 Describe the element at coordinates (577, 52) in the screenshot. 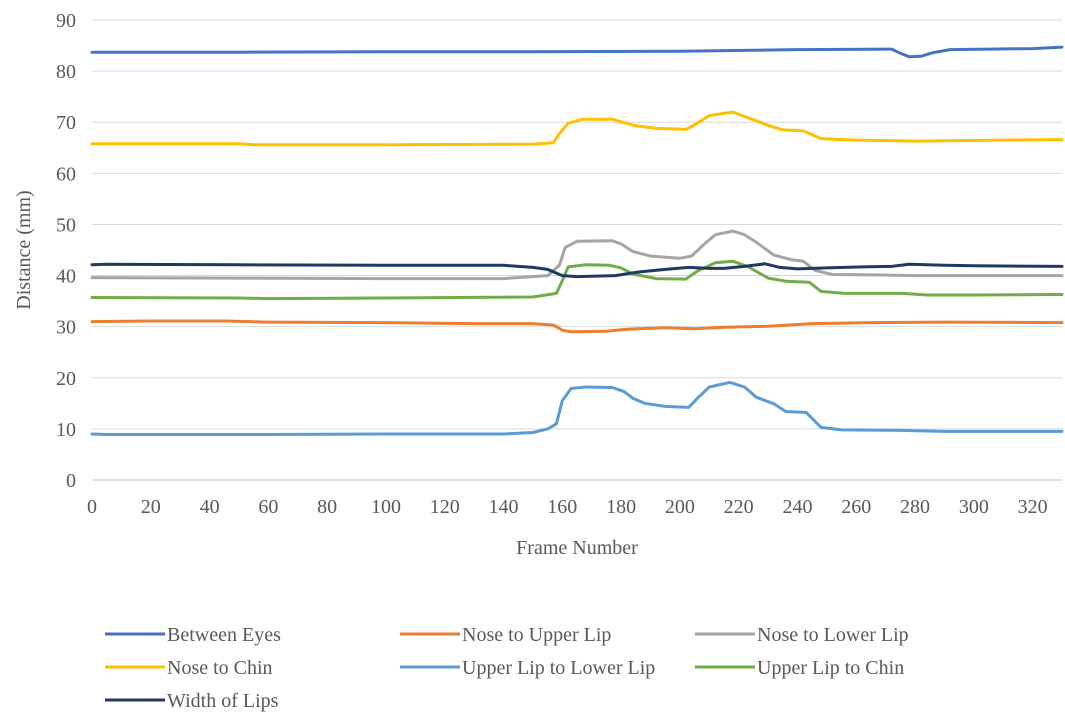

I see `series-line-between-eyes` at that location.